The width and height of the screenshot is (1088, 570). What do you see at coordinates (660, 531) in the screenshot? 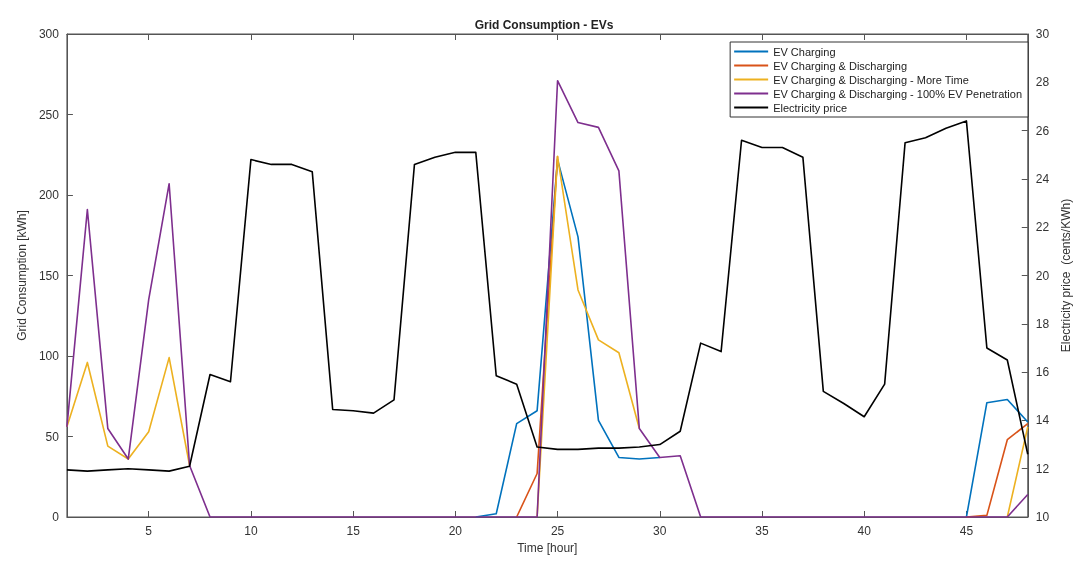
I see `x-tick-label: 30` at bounding box center [660, 531].